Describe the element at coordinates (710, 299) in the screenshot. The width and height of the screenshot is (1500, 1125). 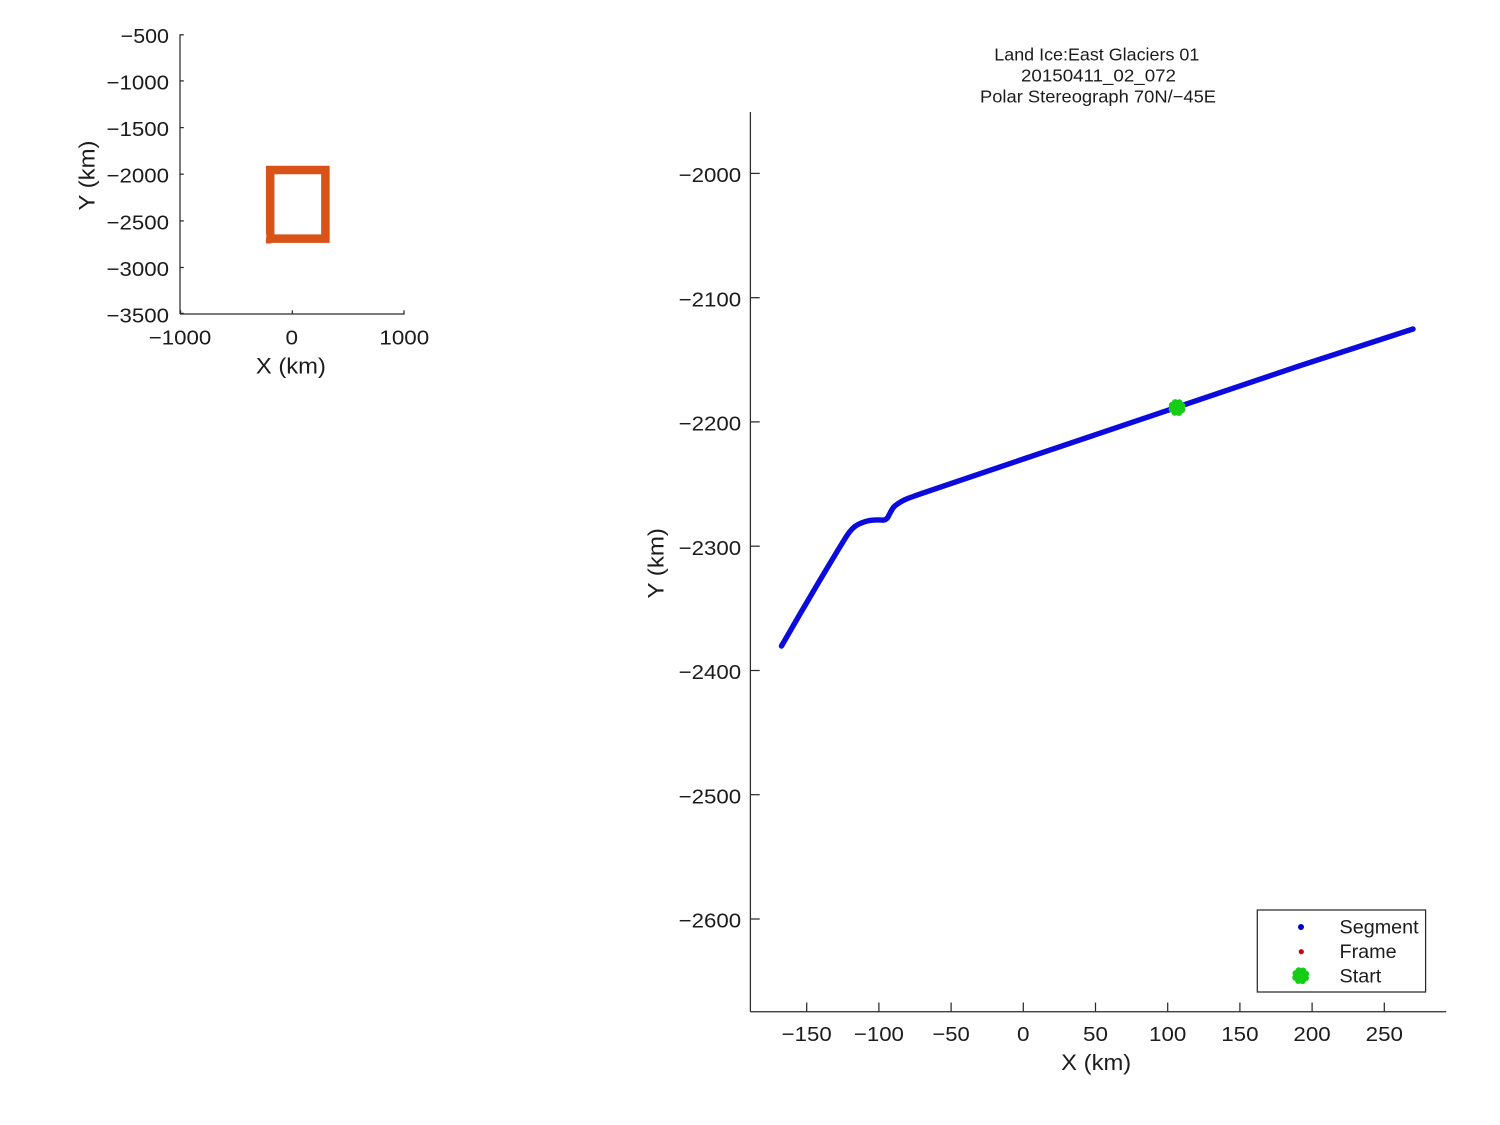
I see `svg-text: −2100` at that location.